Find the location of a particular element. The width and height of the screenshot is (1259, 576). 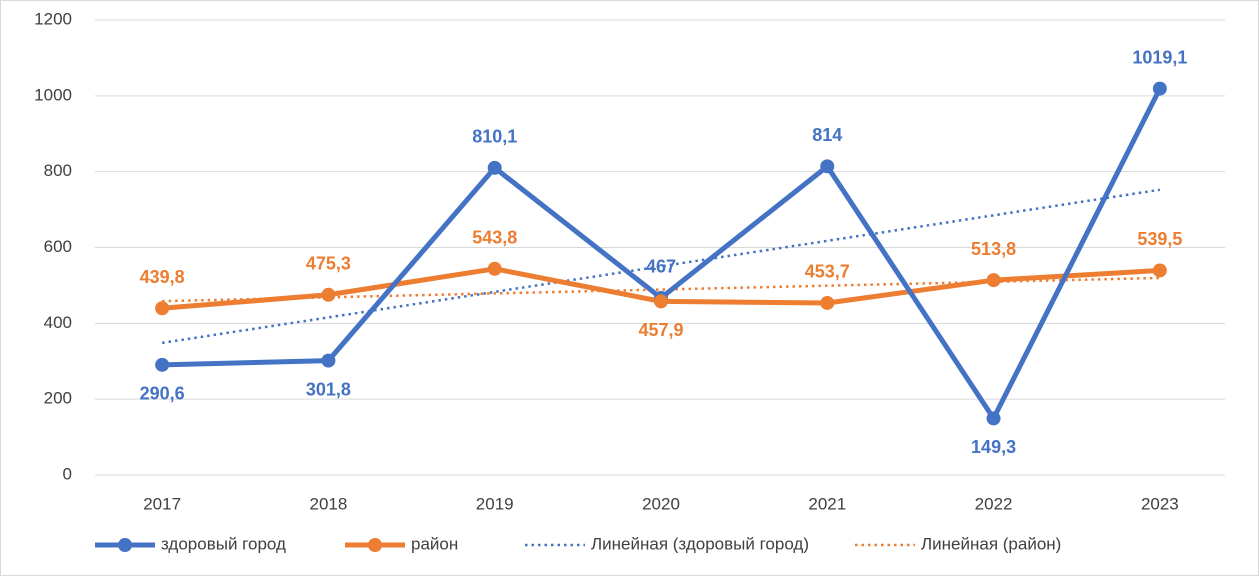

value-label: 467 is located at coordinates (661, 267).